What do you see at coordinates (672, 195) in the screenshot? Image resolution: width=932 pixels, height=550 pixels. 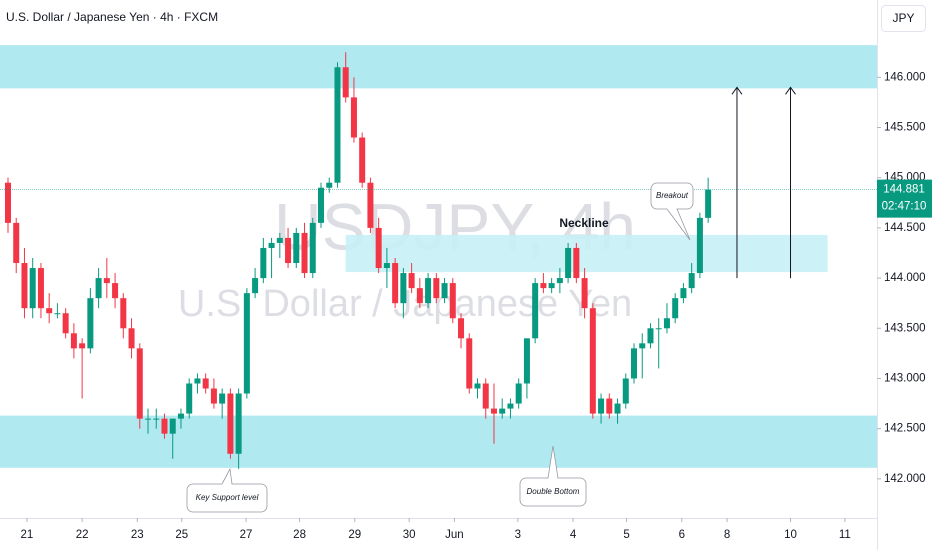 I see `breakout-label: Breakout` at bounding box center [672, 195].